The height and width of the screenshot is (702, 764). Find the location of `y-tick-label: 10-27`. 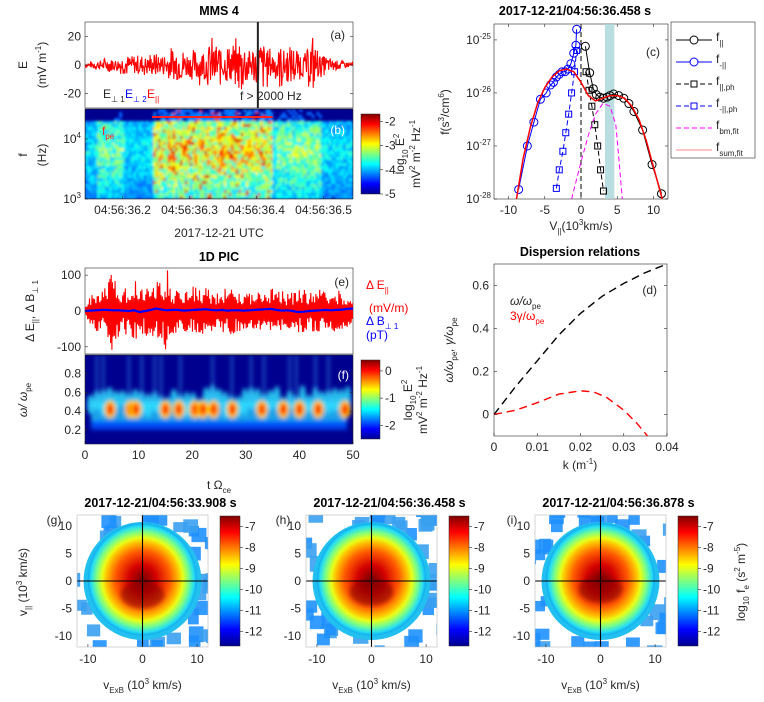

y-tick-label: 10-27 is located at coordinates (478, 145).